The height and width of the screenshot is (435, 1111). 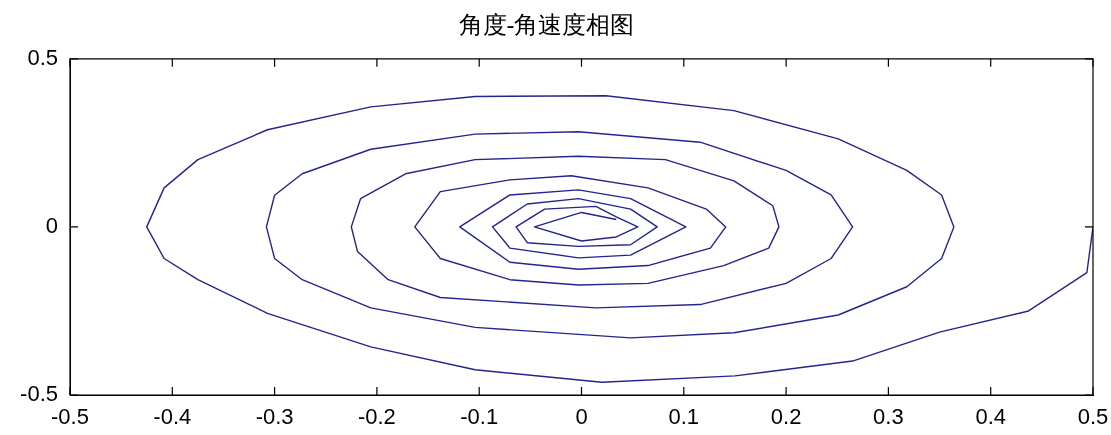 I want to click on y-tick-label: 0.5, so click(x=42, y=57).